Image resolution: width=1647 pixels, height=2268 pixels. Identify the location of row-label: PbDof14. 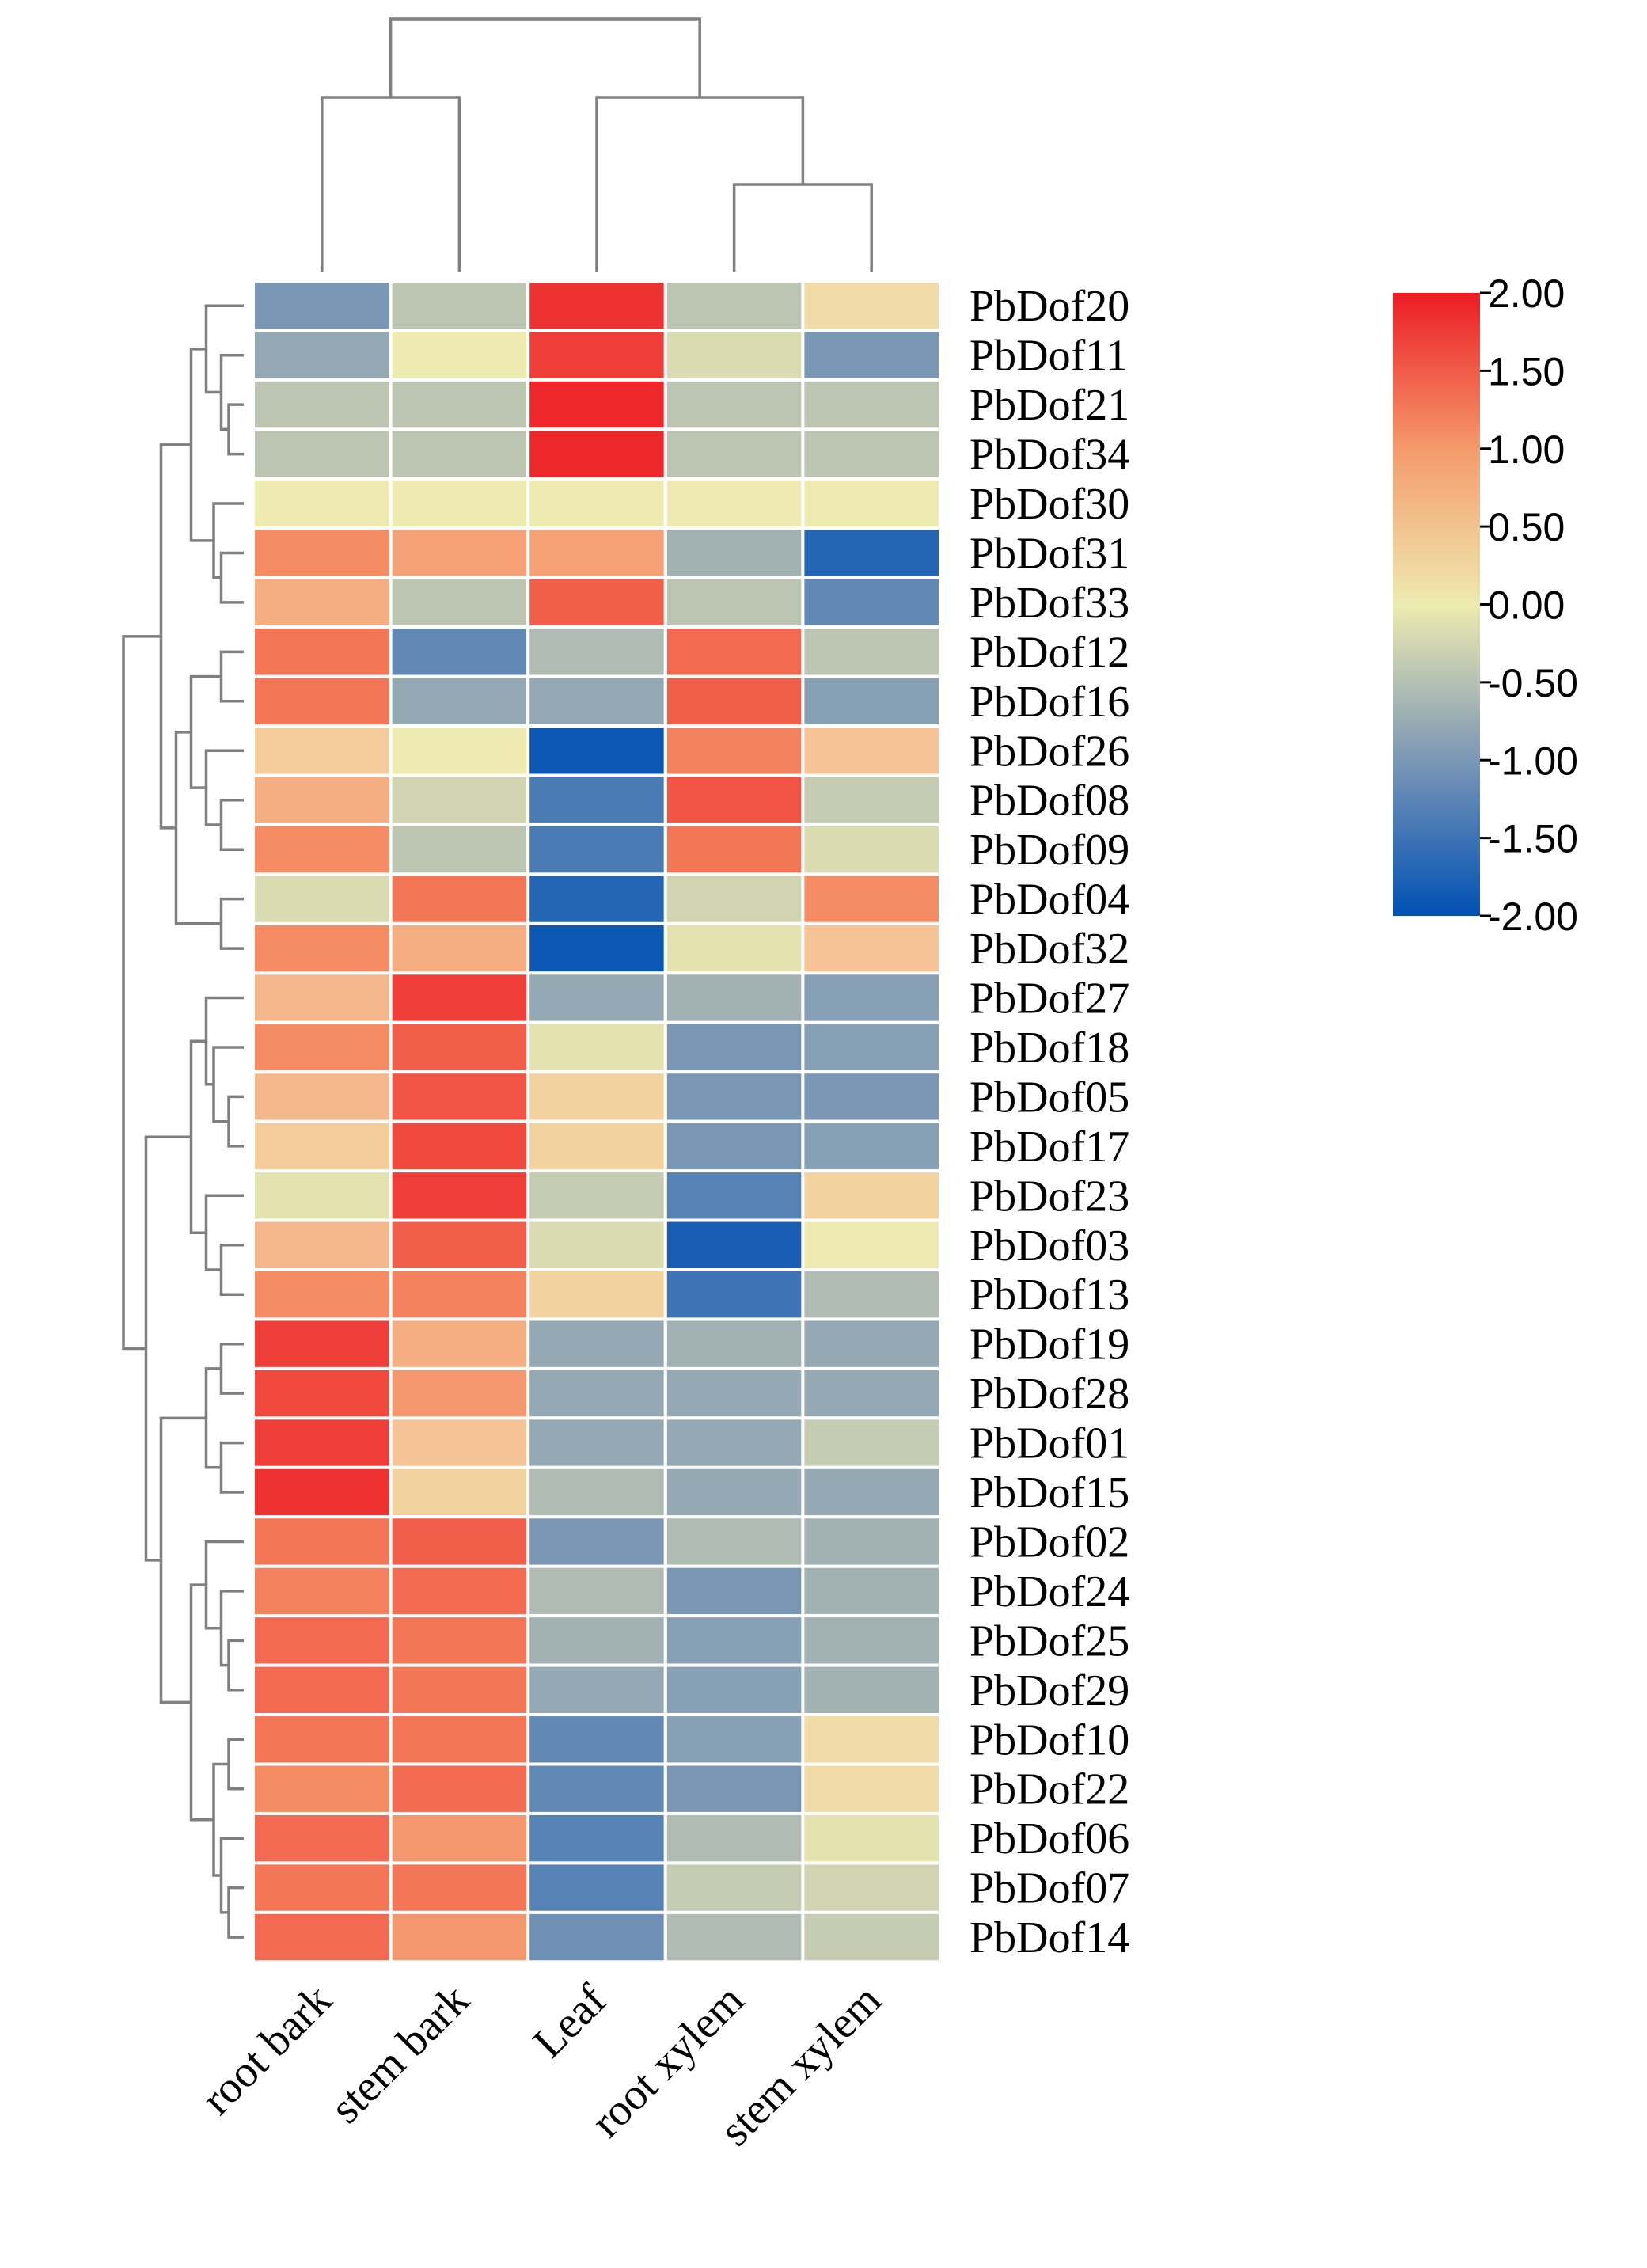
(1049, 1937).